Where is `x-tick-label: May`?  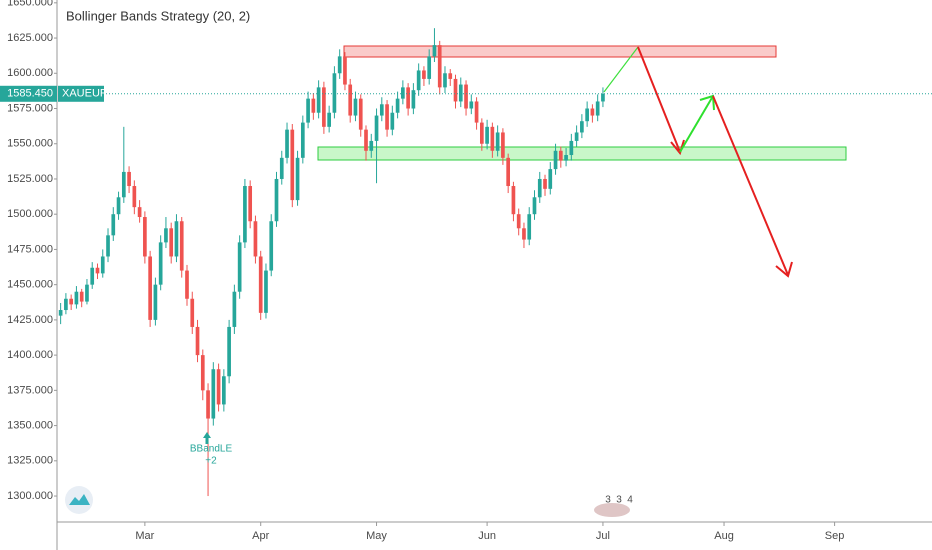 x-tick-label: May is located at coordinates (376, 536).